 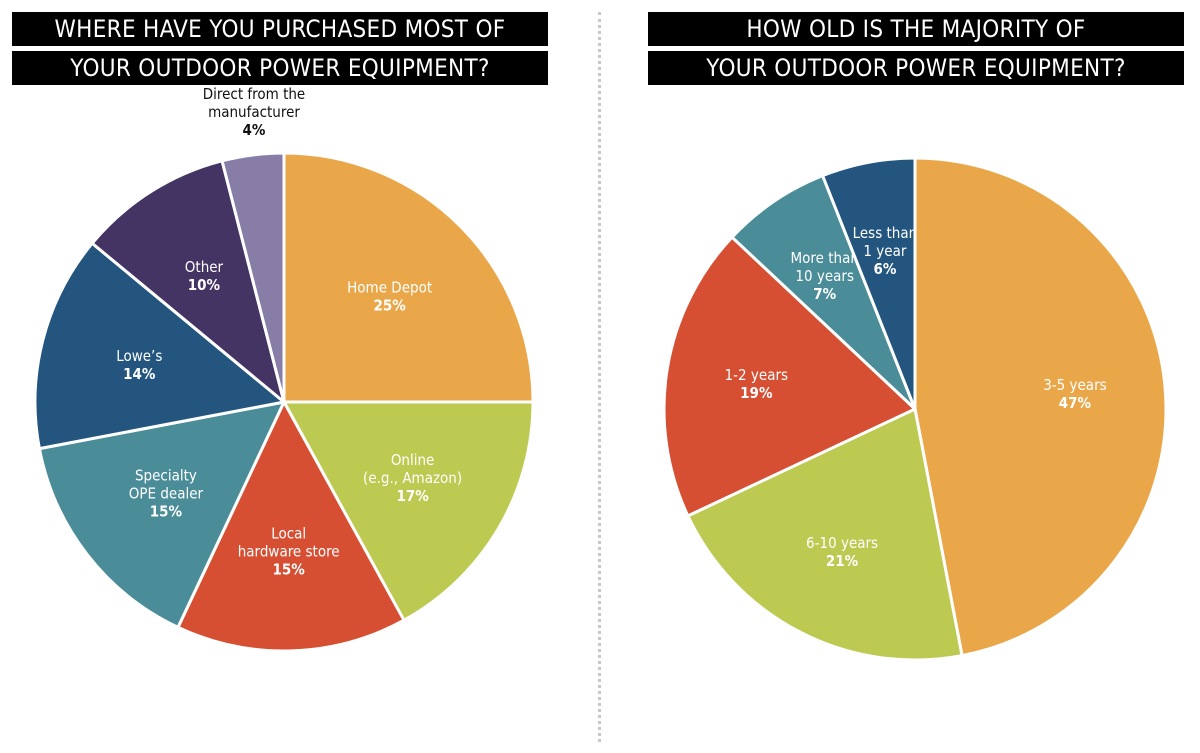 What do you see at coordinates (885, 233) in the screenshot?
I see `slice-label-line: Less than` at bounding box center [885, 233].